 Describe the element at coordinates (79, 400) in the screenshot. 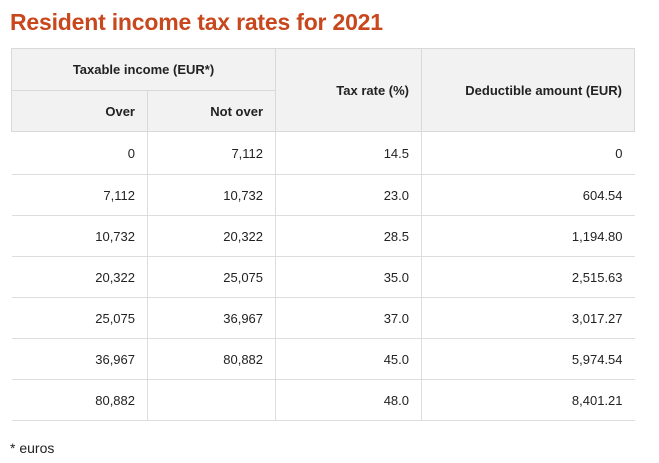

I see `cell-over: 80,882` at that location.